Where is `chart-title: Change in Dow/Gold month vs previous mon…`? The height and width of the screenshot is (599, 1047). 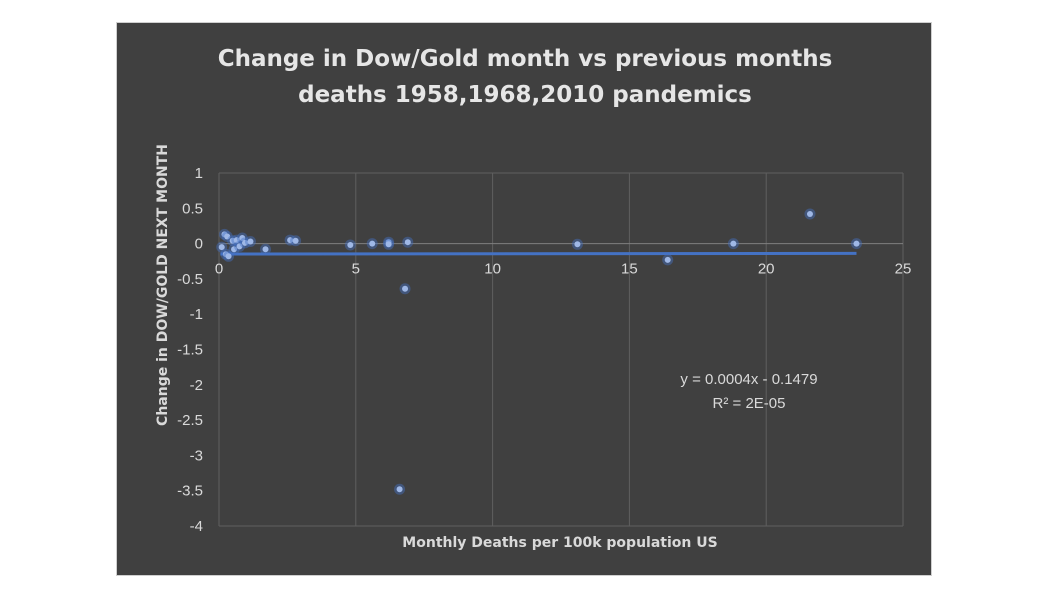
chart-title: Change in Dow/Gold month vs previous mon… is located at coordinates (525, 77).